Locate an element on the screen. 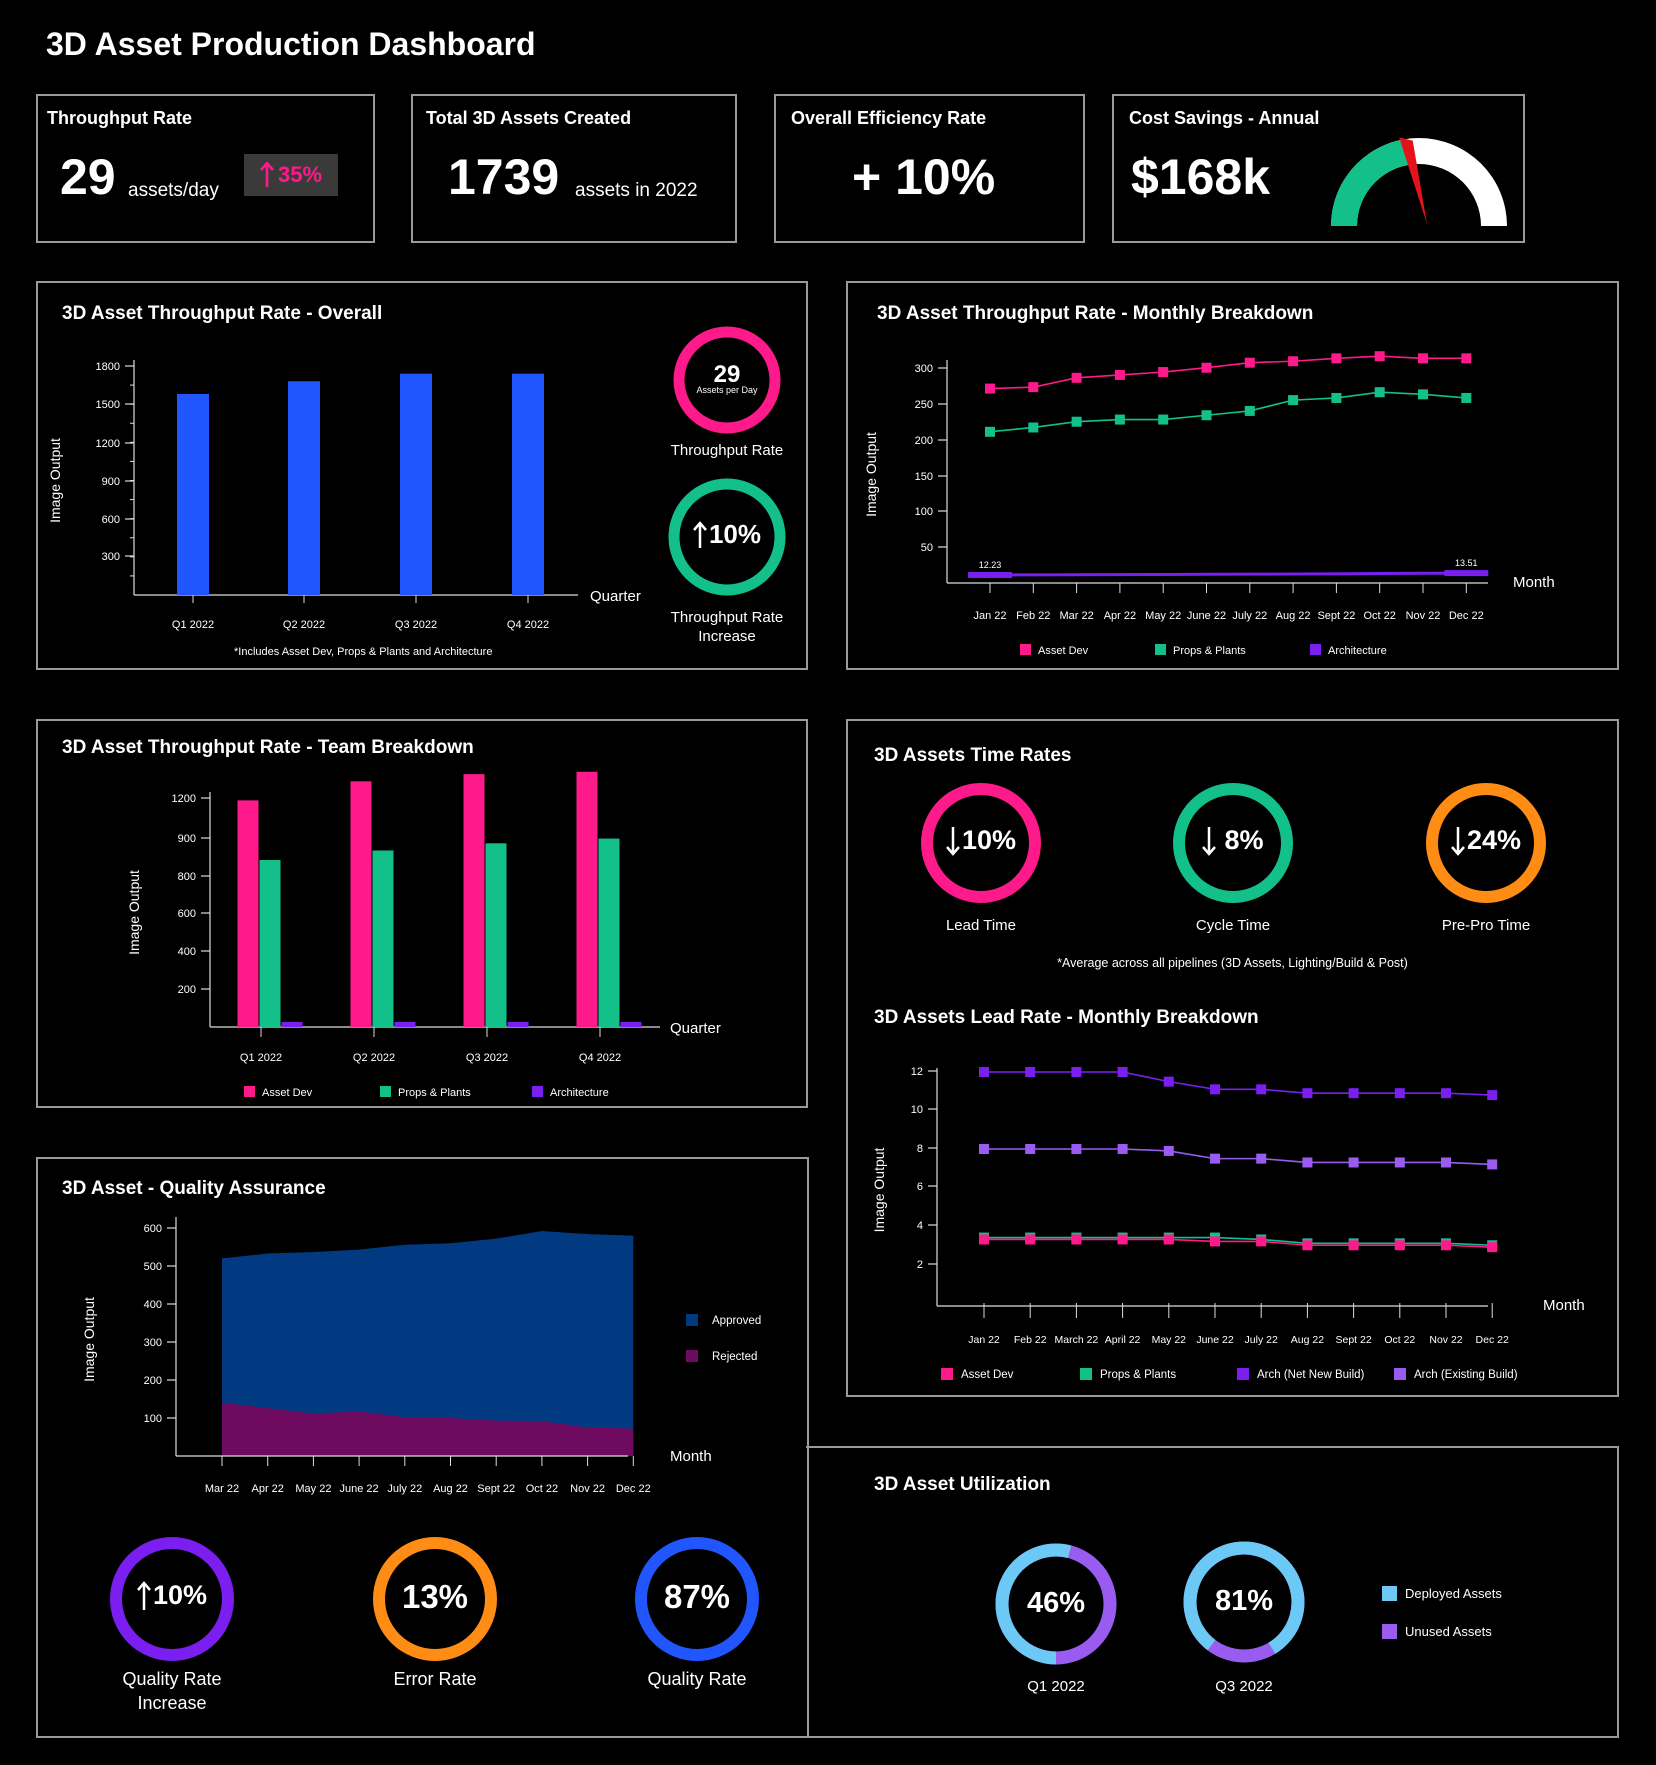 The width and height of the screenshot is (1656, 1765). down-arrow-icon is located at coordinates (1458, 841).